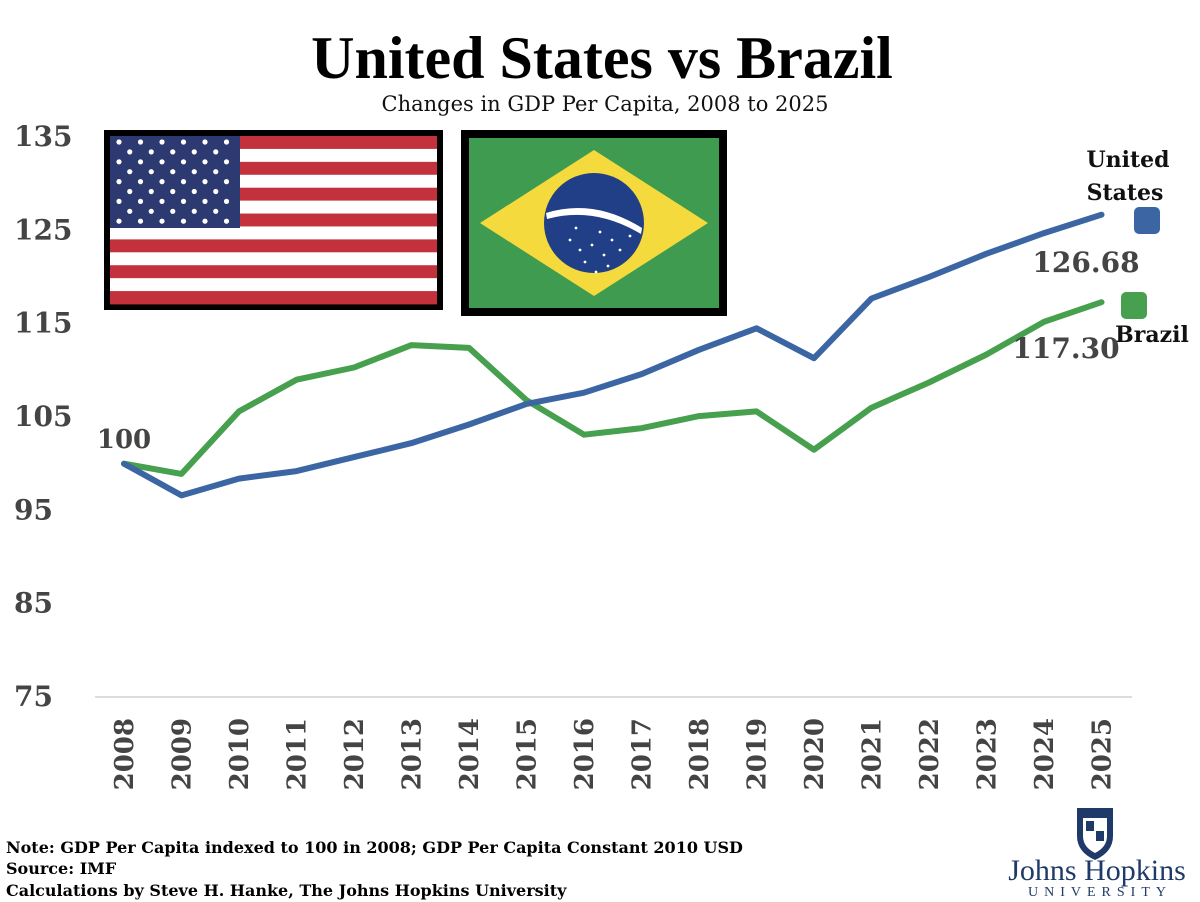  What do you see at coordinates (815, 754) in the screenshot?
I see `x-tick-label: 2020` at bounding box center [815, 754].